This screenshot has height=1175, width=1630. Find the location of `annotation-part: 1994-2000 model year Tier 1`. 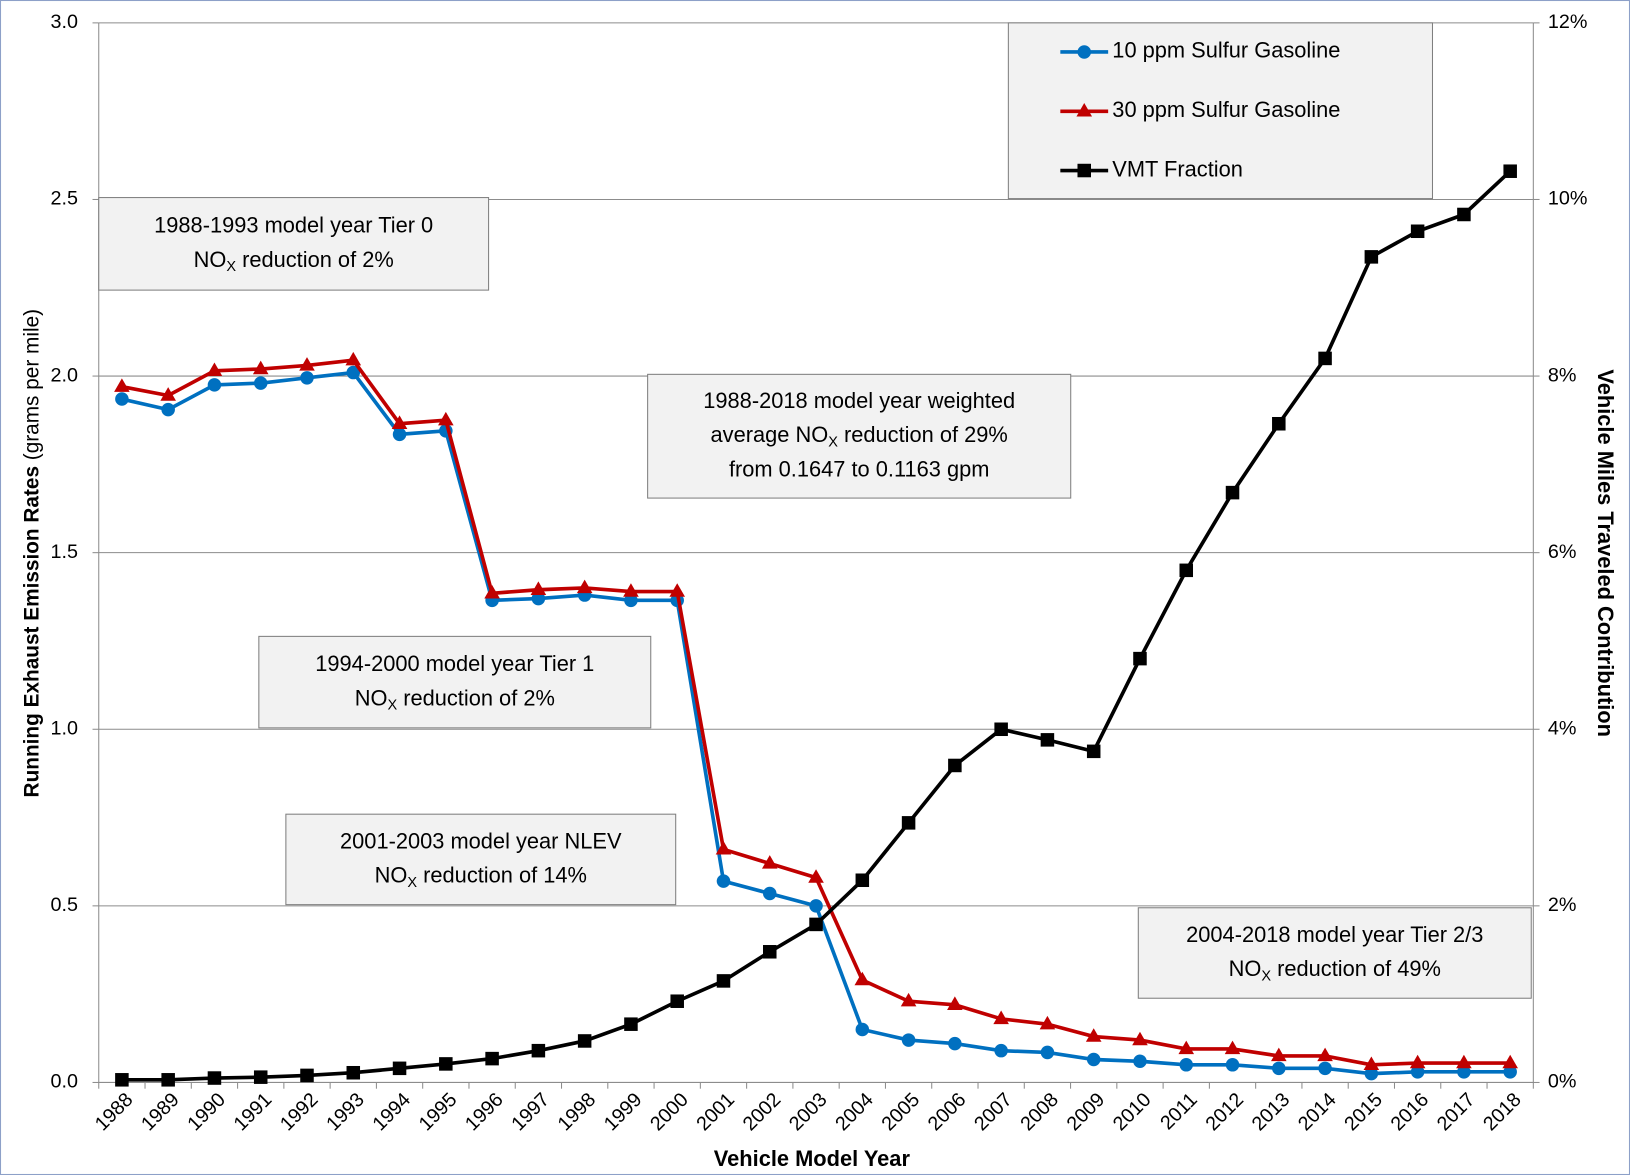

annotation-part: 1994-2000 model year Tier 1 is located at coordinates (454, 663).